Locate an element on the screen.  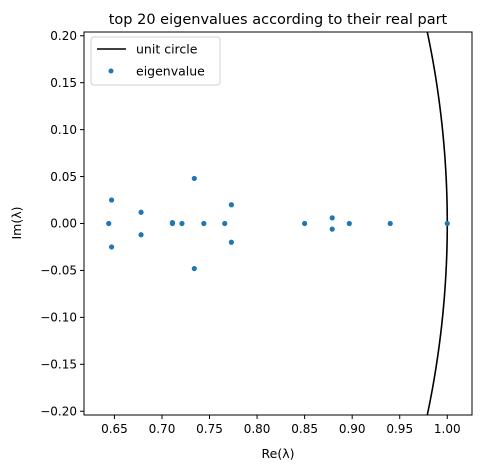
y-tick-label: 0.00 is located at coordinates (63, 224).